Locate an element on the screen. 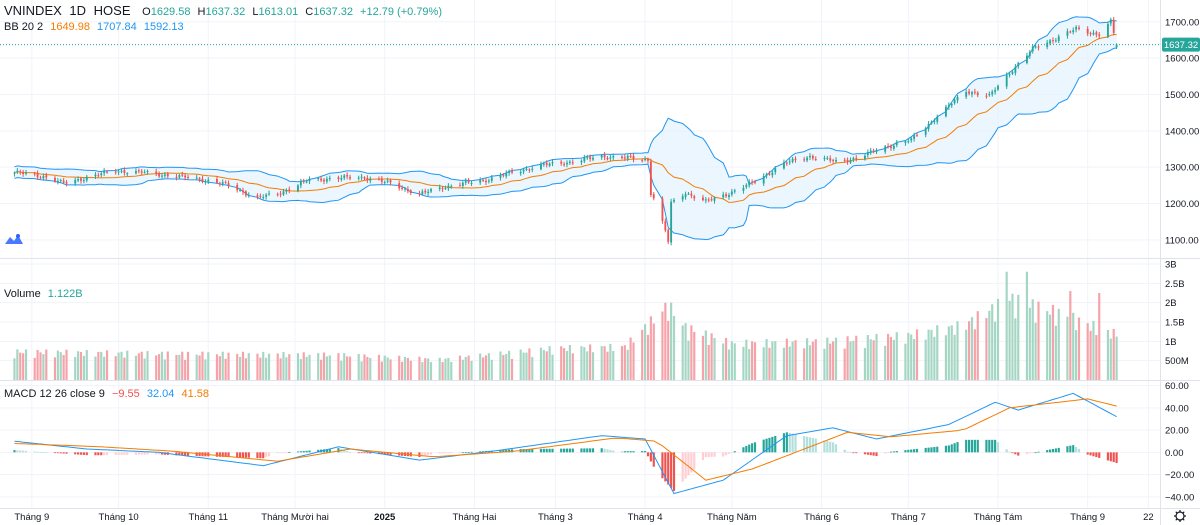  tradingview-logo-icon is located at coordinates (14, 239).